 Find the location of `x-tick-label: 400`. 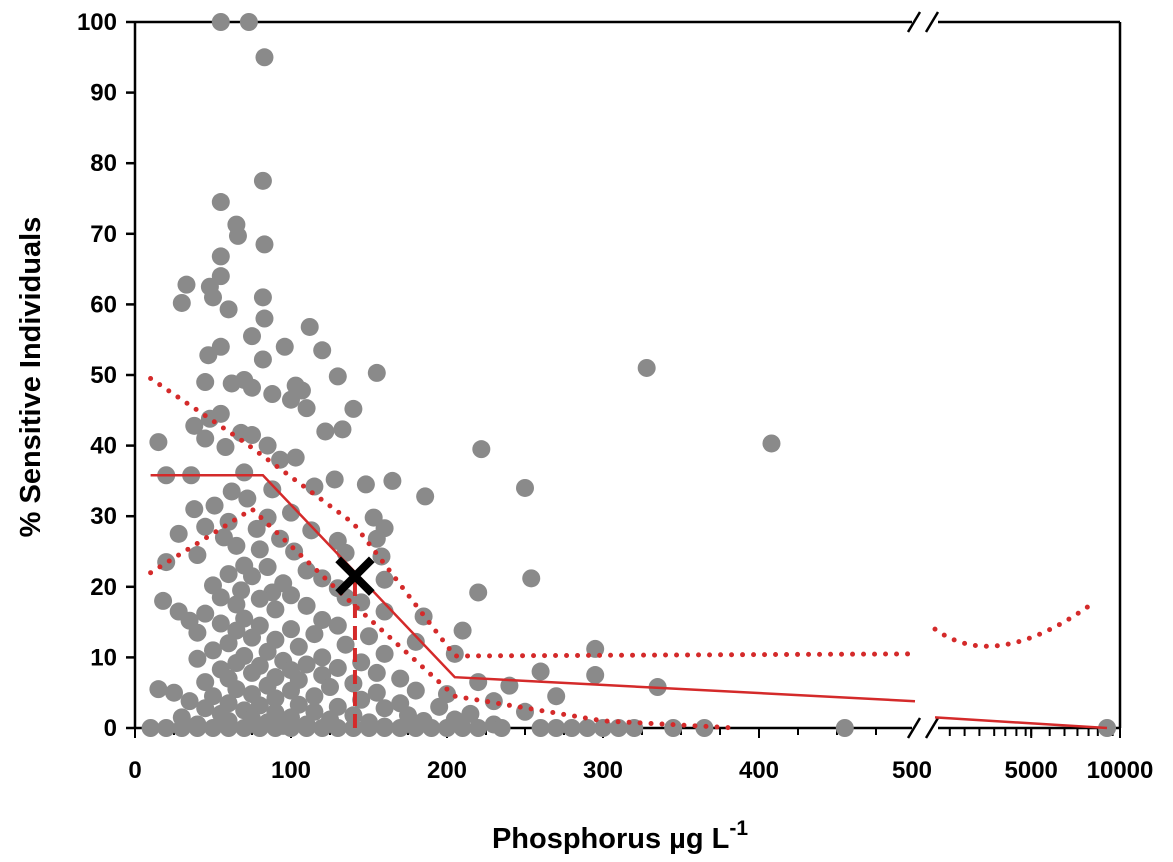

x-tick-label: 400 is located at coordinates (759, 770).